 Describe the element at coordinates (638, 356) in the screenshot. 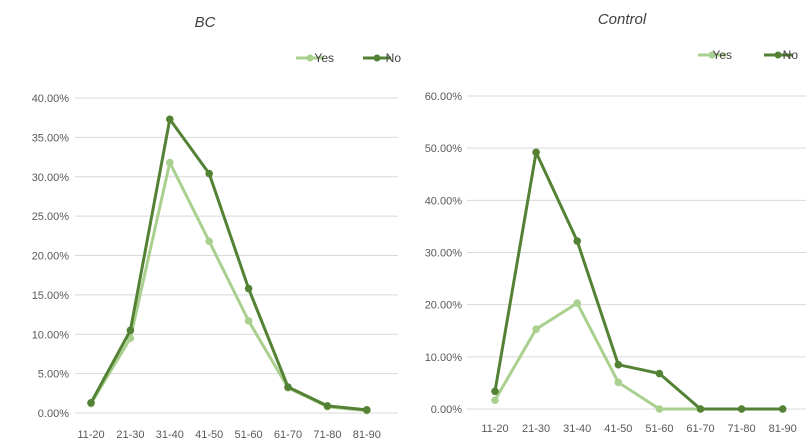

I see `series-line-yes` at that location.